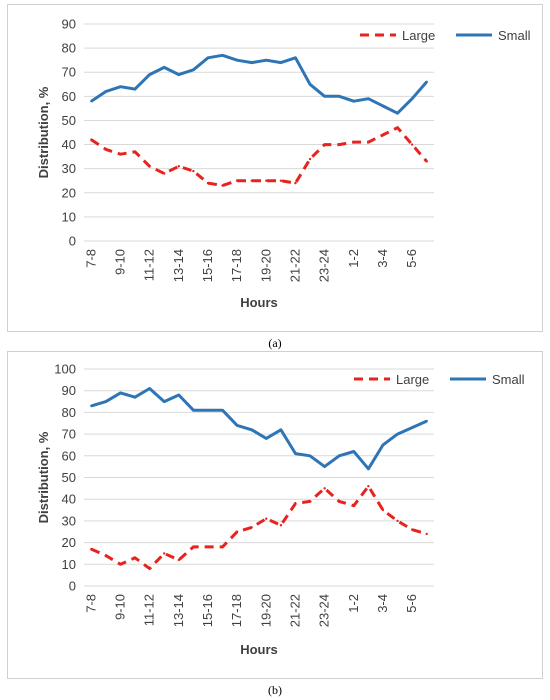 The height and width of the screenshot is (700, 550). I want to click on y-tick-label: 30, so click(69, 168).